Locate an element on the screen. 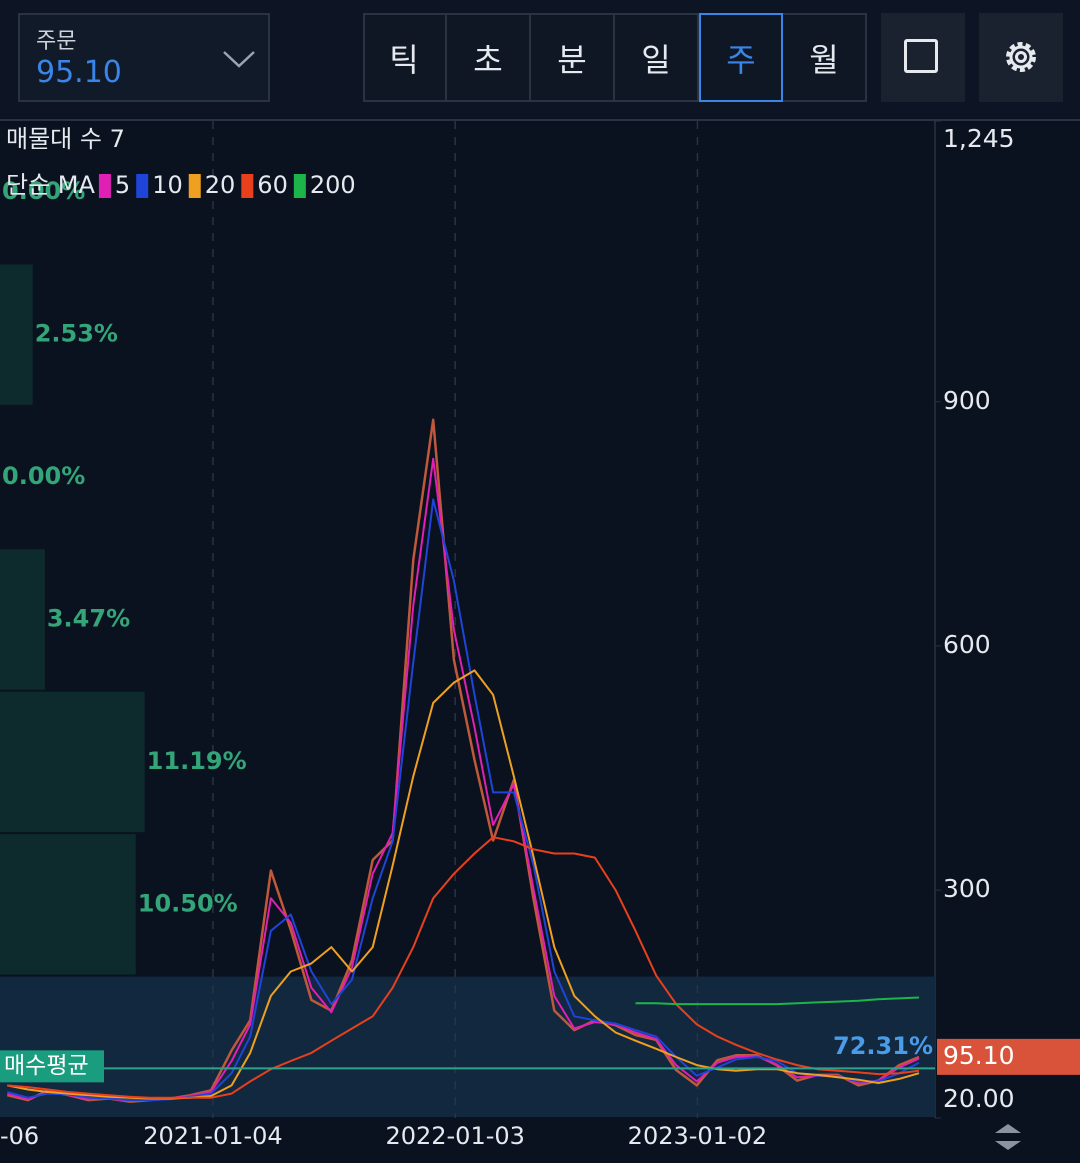  x-tick-label: -06 is located at coordinates (19, 1136).